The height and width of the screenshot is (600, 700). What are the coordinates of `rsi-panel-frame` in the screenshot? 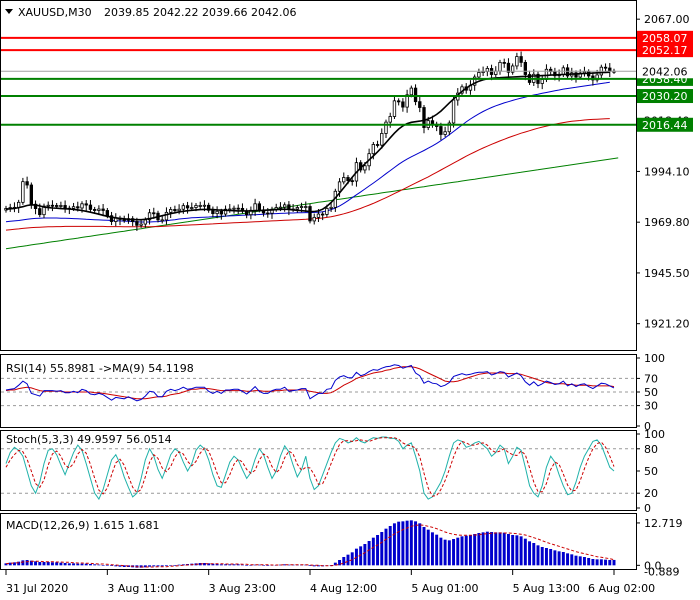 It's located at (318, 391).